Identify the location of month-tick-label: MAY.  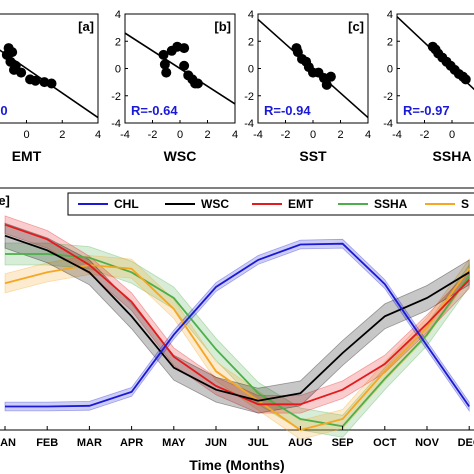
(174, 443).